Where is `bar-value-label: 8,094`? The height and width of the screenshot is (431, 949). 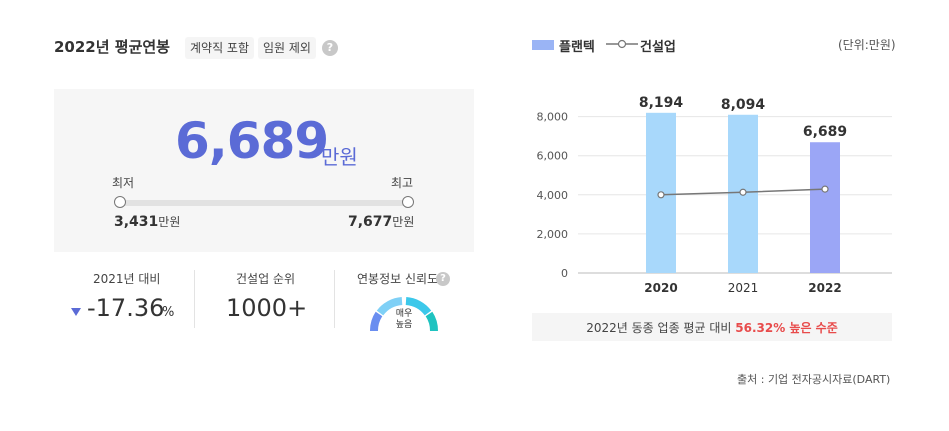
bar-value-label: 8,094 is located at coordinates (743, 105).